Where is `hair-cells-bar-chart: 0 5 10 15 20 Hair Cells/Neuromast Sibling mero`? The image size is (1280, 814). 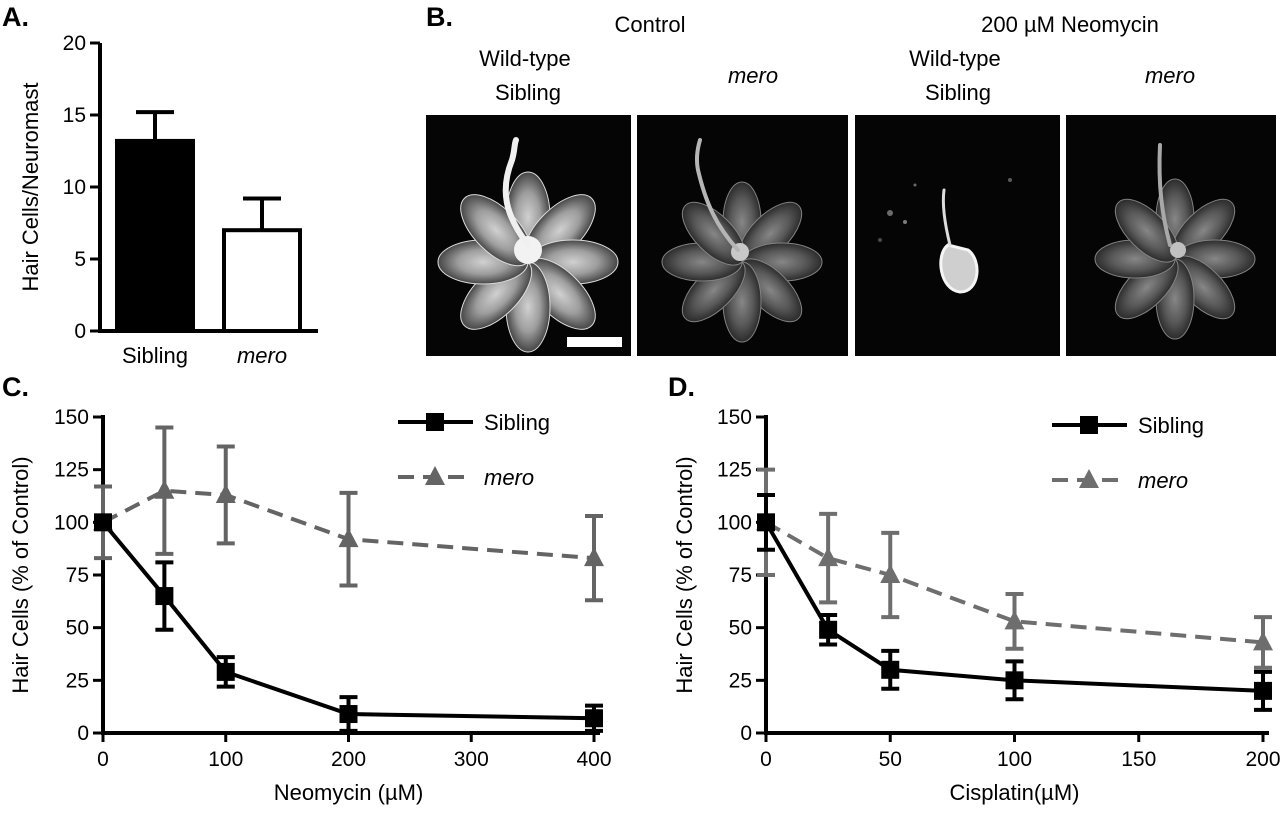 hair-cells-bar-chart: 0 5 10 15 20 Hair Cells/Neuromast Sibling mero is located at coordinates (168, 200).